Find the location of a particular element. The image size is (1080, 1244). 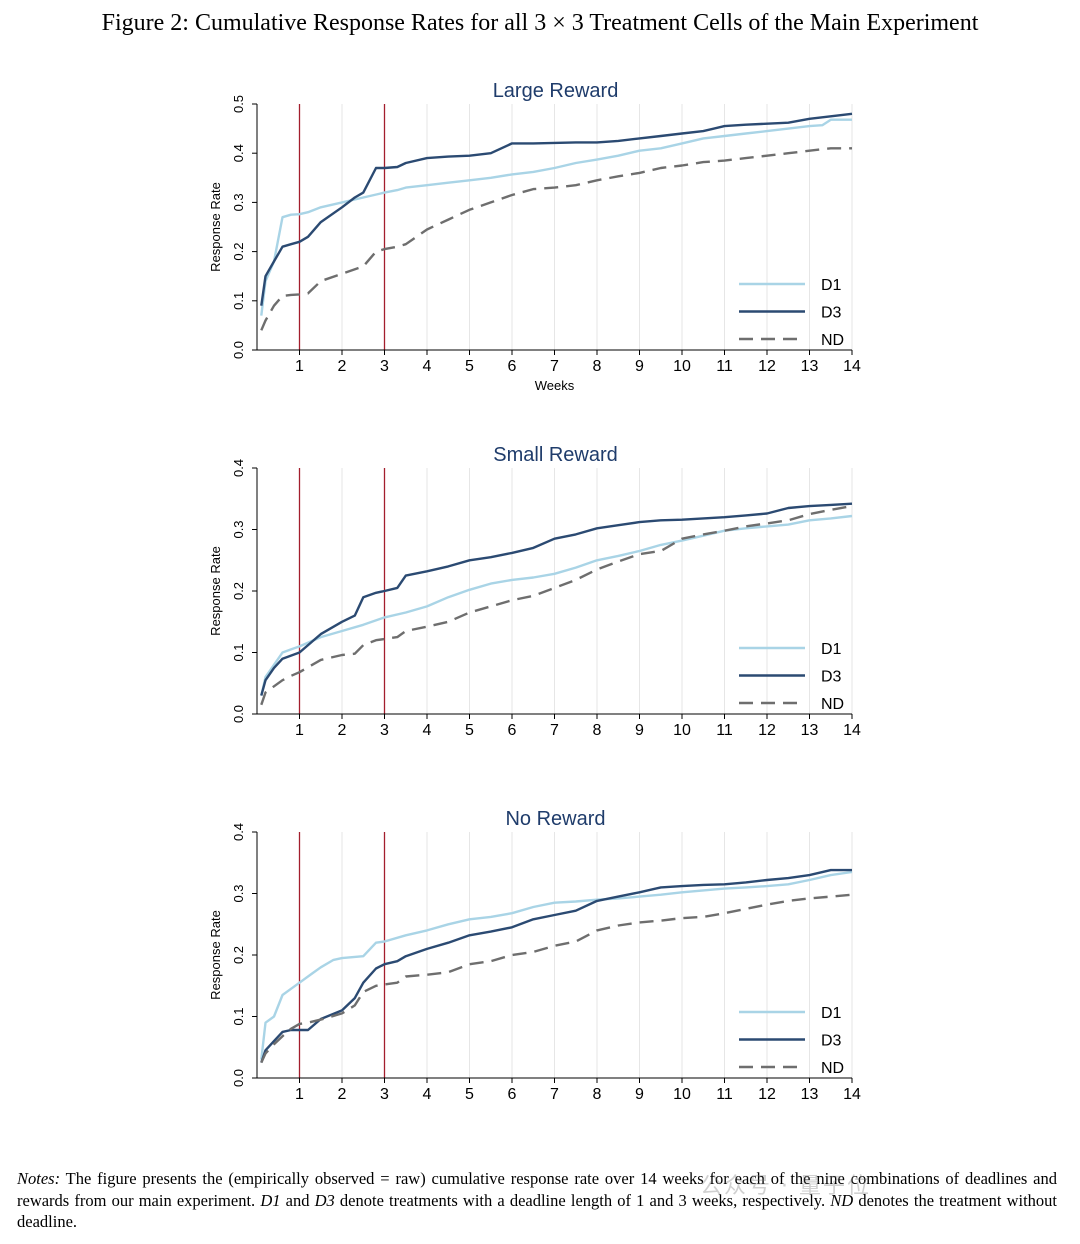

chart-title: Large Reward is located at coordinates (556, 91).